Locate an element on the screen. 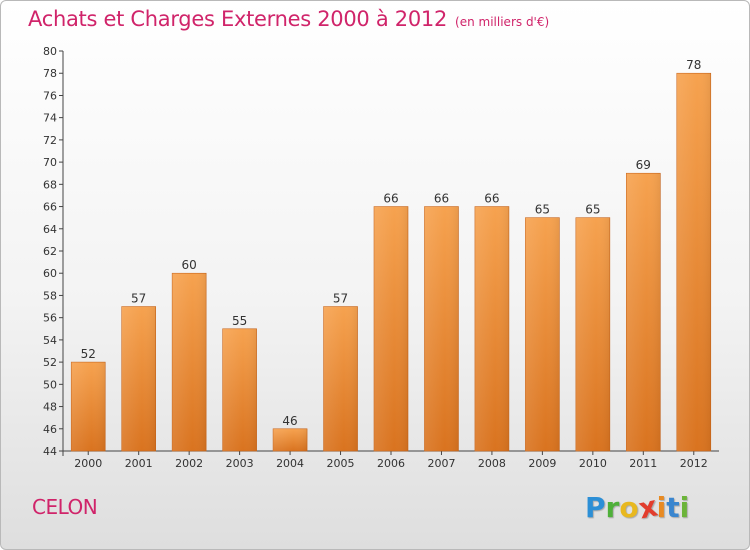  x-tick-label: 2007 is located at coordinates (441, 463).